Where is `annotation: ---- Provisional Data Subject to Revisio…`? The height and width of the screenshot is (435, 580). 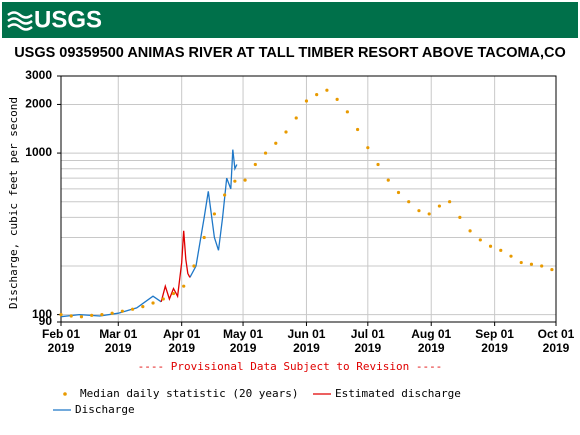 annotation: ---- Provisional Data Subject to Revisio… is located at coordinates (290, 366).